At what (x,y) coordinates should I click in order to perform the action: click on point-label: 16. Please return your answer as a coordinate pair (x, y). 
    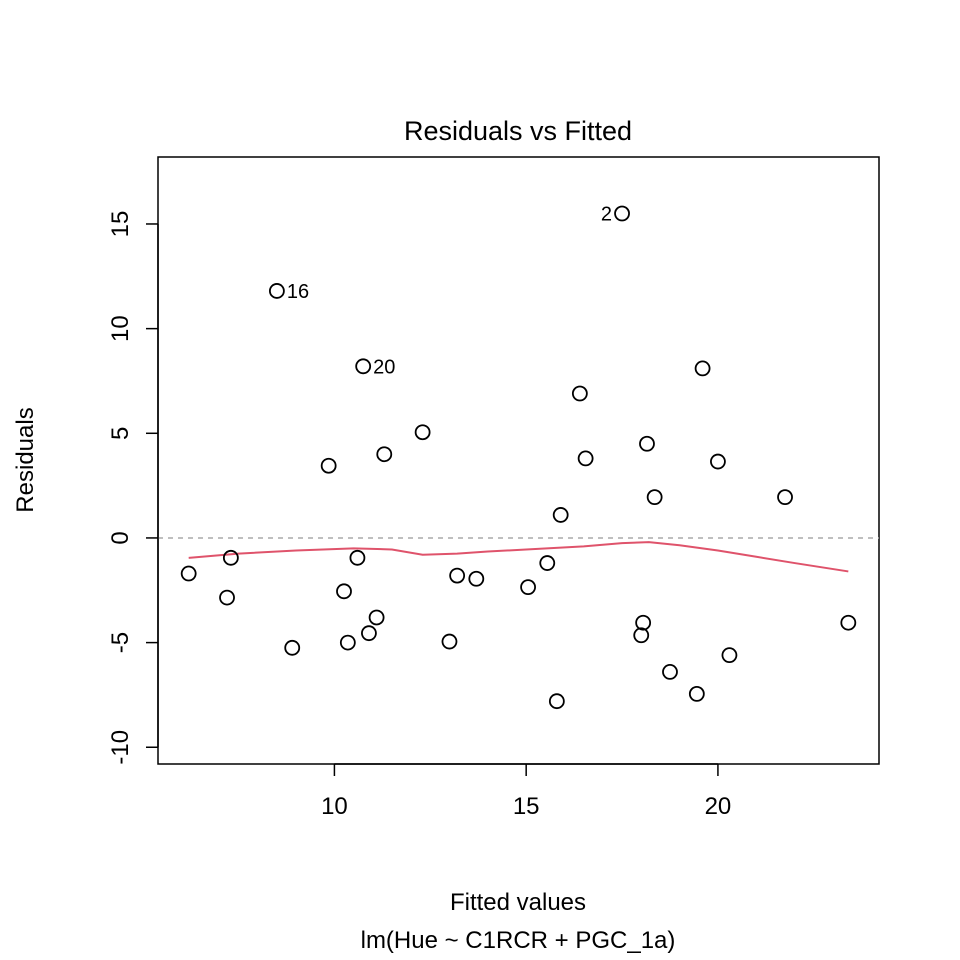
    Looking at the image, I should click on (298, 292).